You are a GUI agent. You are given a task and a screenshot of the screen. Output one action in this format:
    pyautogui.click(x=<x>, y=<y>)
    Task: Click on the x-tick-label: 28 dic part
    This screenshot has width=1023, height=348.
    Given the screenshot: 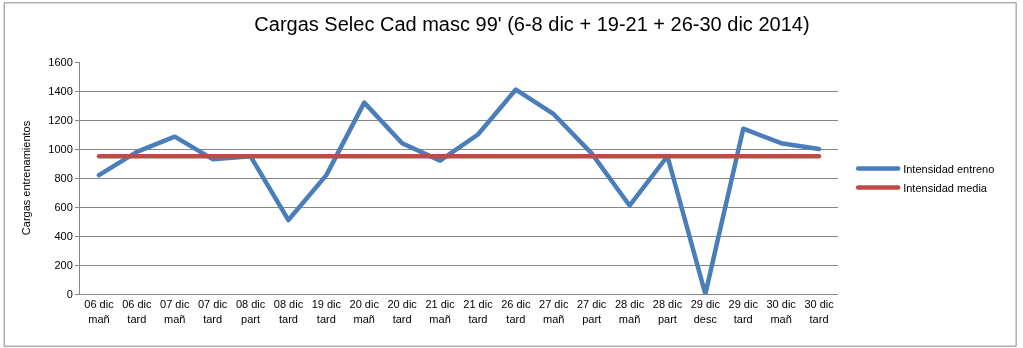 What is the action you would take?
    pyautogui.click(x=667, y=311)
    